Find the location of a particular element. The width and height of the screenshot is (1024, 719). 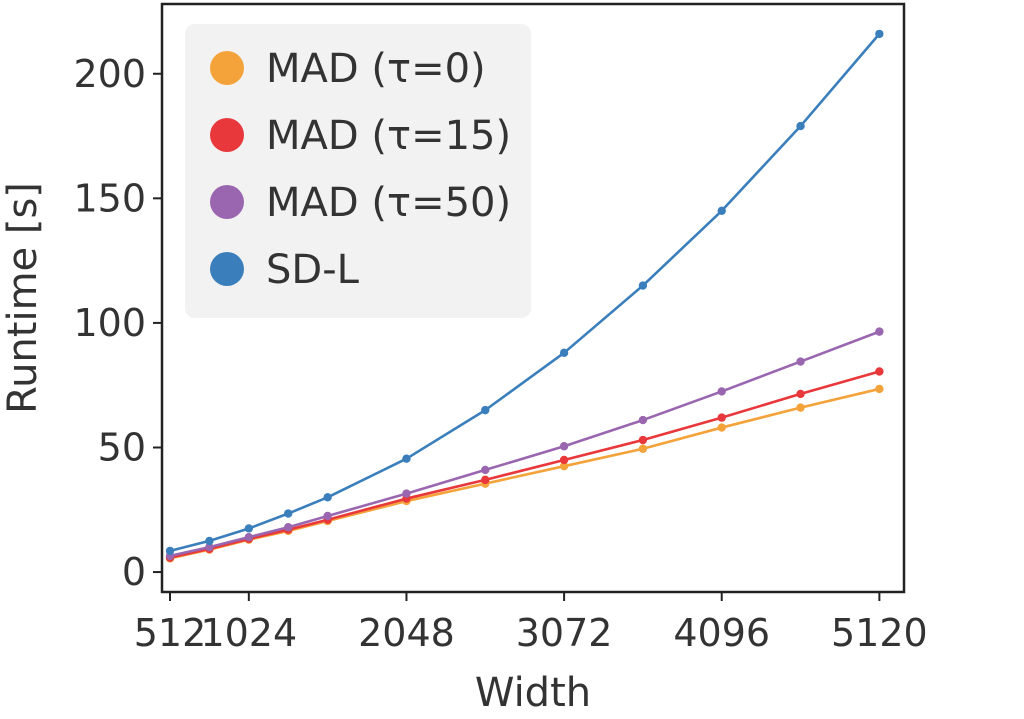

legend-item: MAD (τ=50) is located at coordinates (360, 203).